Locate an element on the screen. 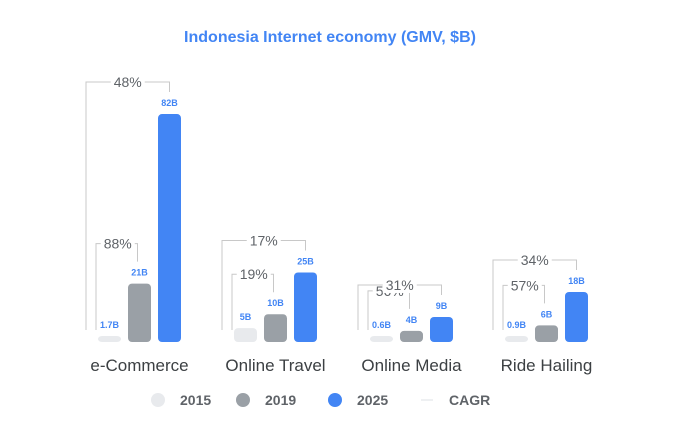 The height and width of the screenshot is (431, 690). value-label: 4B is located at coordinates (412, 320).